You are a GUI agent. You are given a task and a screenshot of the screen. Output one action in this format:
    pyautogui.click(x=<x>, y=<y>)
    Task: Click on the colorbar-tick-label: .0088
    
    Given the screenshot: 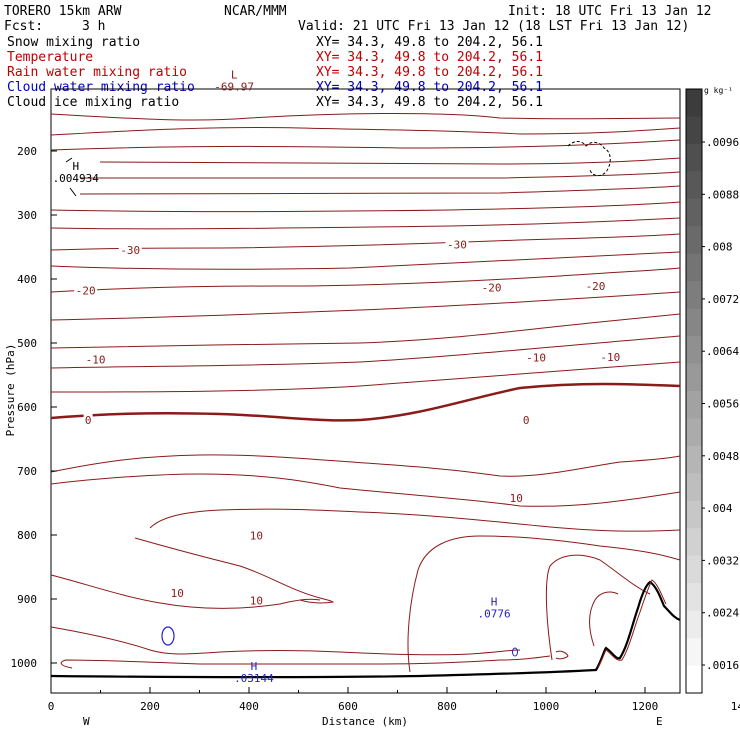 What is the action you would take?
    pyautogui.click(x=722, y=194)
    